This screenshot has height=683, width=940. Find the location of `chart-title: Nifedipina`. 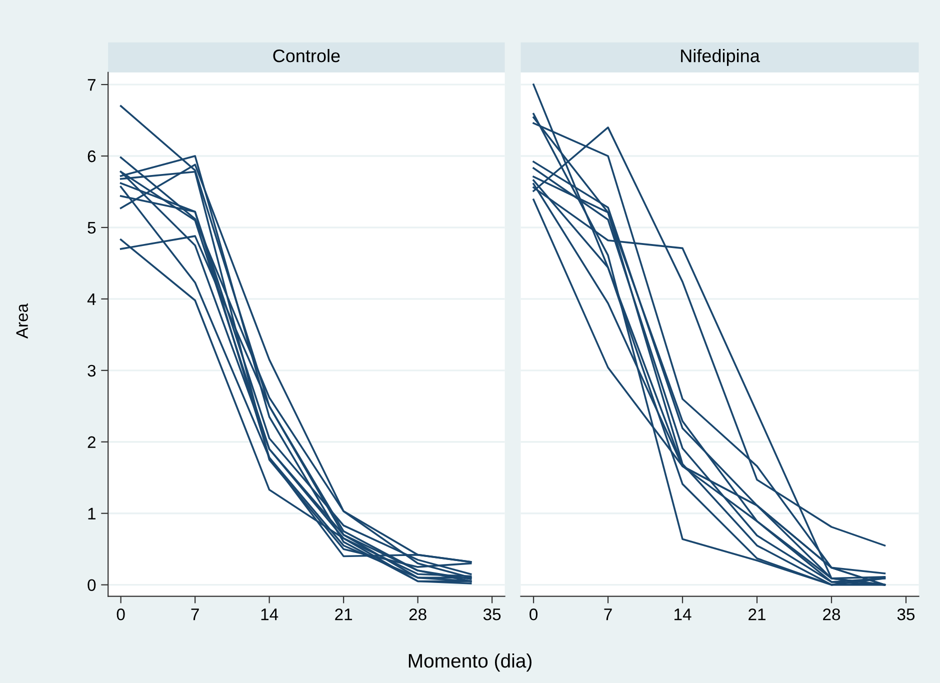

chart-title: Nifedipina is located at coordinates (720, 57).